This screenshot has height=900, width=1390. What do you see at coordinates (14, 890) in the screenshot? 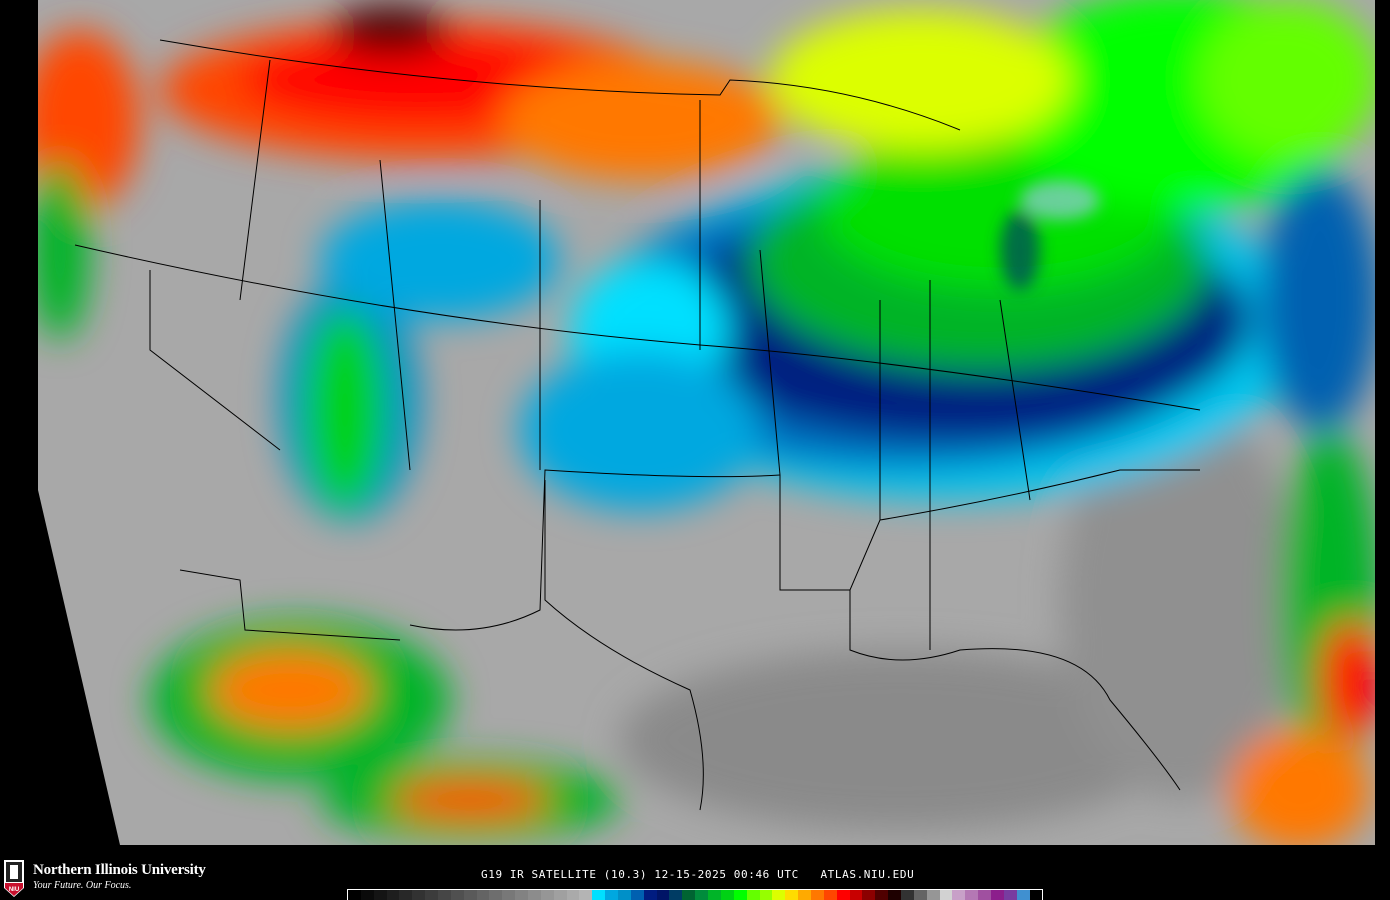
I see `svg-text: NIU` at bounding box center [14, 890].